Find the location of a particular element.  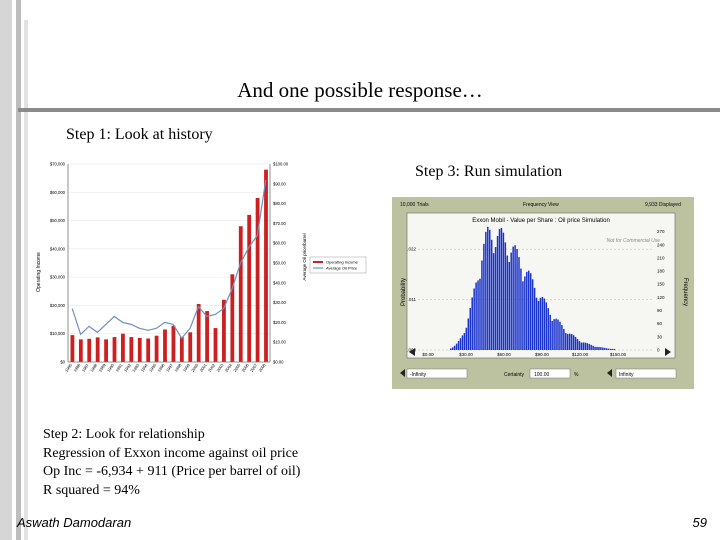

sim-y2label: Frequency is located at coordinates (685, 292).